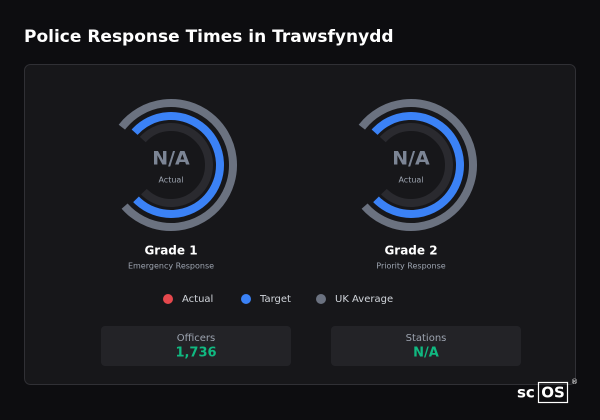  I want to click on stat-value: N/A, so click(426, 353).